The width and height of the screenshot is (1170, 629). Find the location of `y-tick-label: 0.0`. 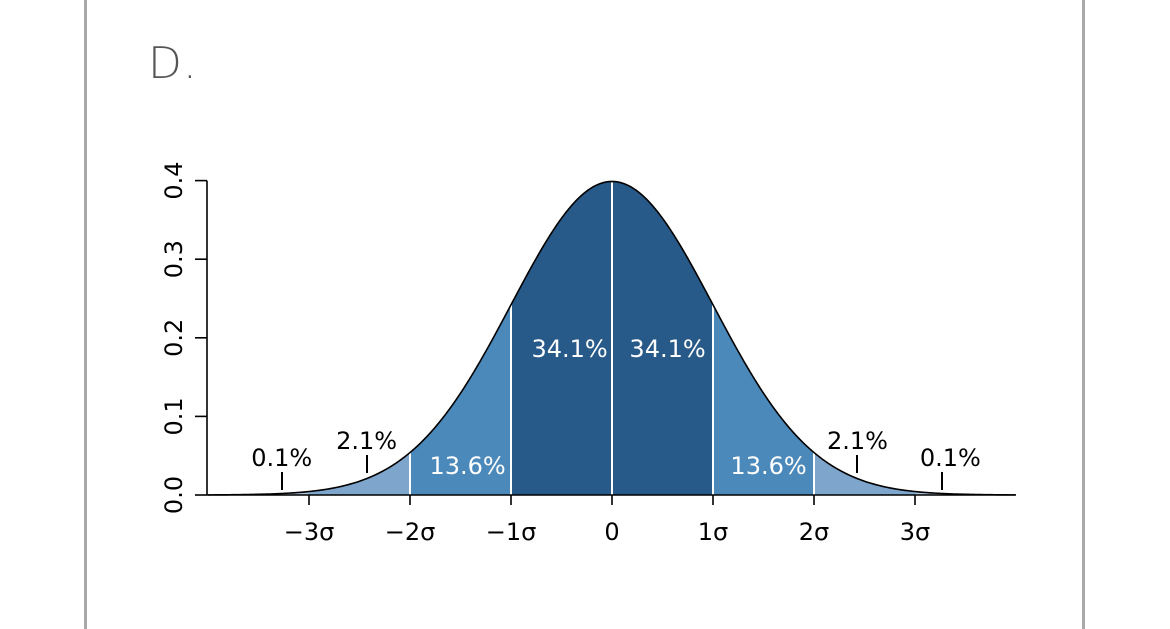

y-tick-label: 0.0 is located at coordinates (174, 495).